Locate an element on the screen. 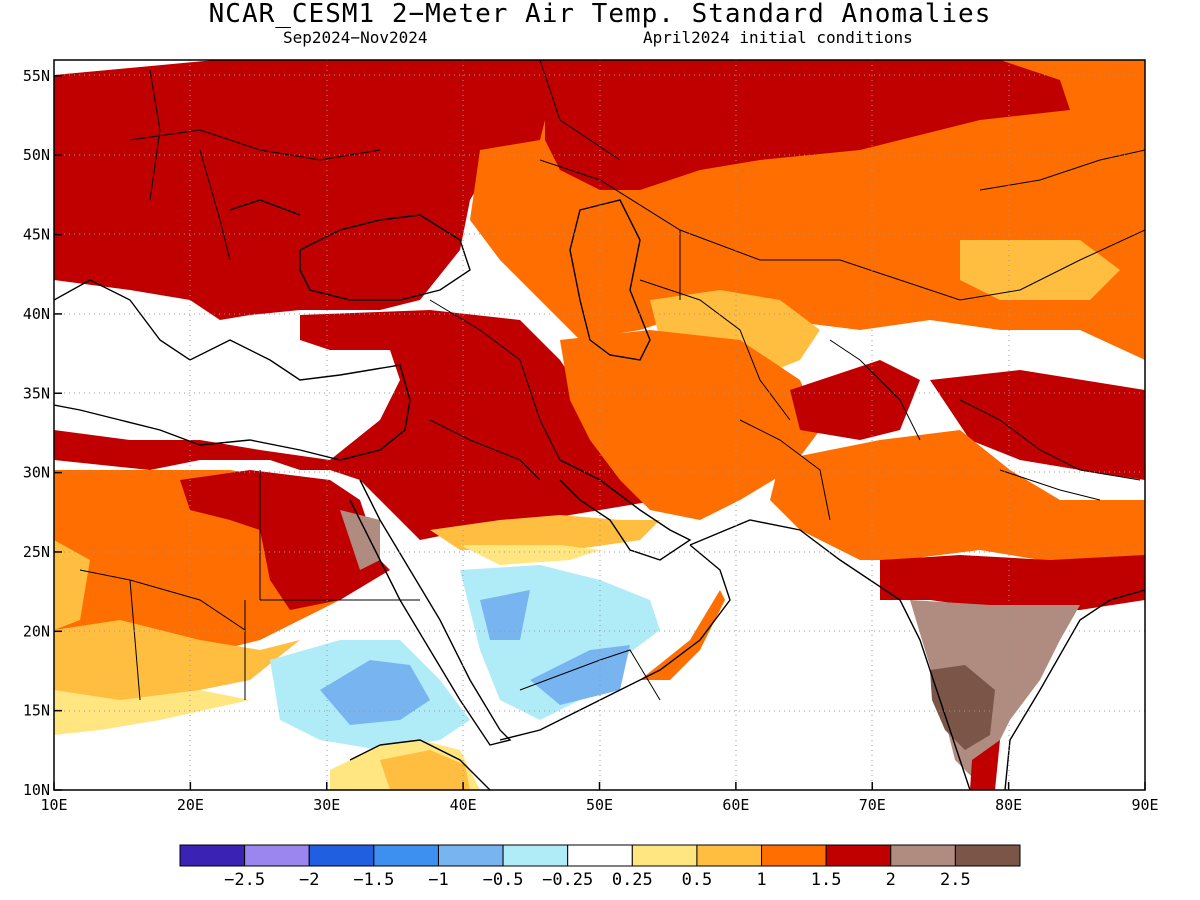 This screenshot has width=1200, height=900. lon-tick-label: 70E is located at coordinates (872, 805).